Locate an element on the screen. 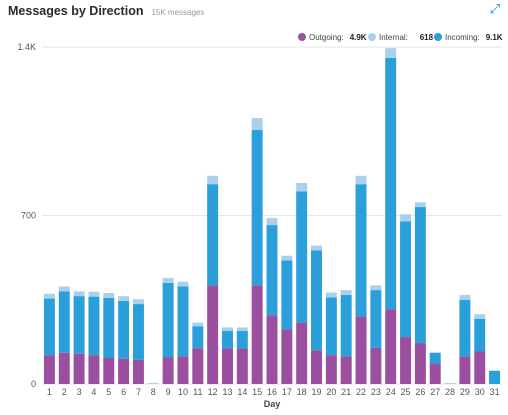 The height and width of the screenshot is (415, 508). legend-item-internal: Internal: 618 is located at coordinates (401, 37).